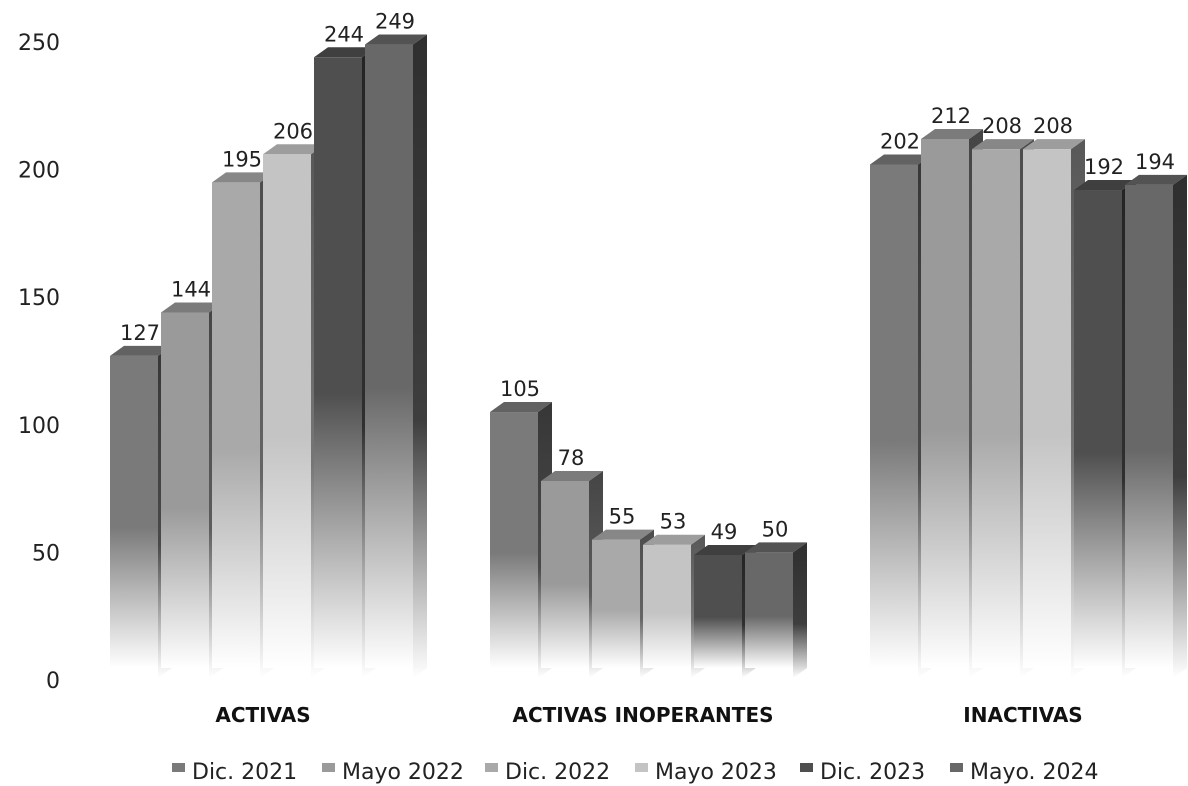  Describe the element at coordinates (46, 553) in the screenshot. I see `y-tick-label: 50` at that location.